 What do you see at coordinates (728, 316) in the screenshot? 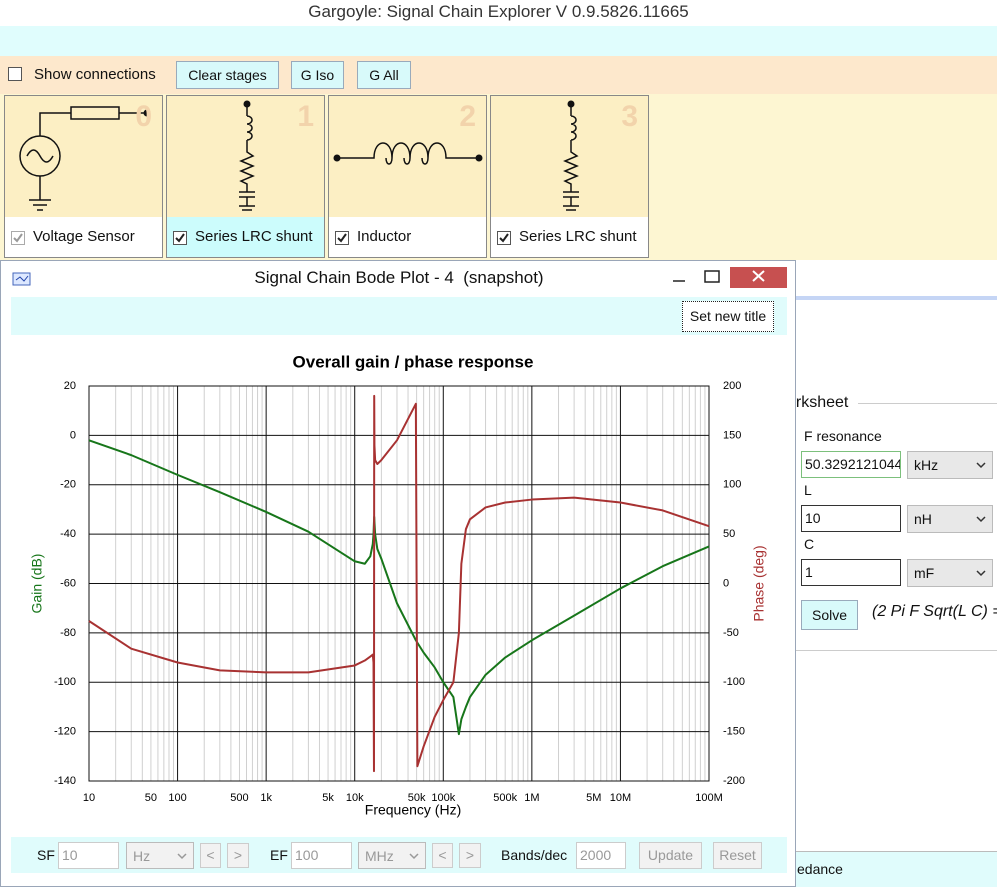
I see `set-title-button: Set new title` at bounding box center [728, 316].